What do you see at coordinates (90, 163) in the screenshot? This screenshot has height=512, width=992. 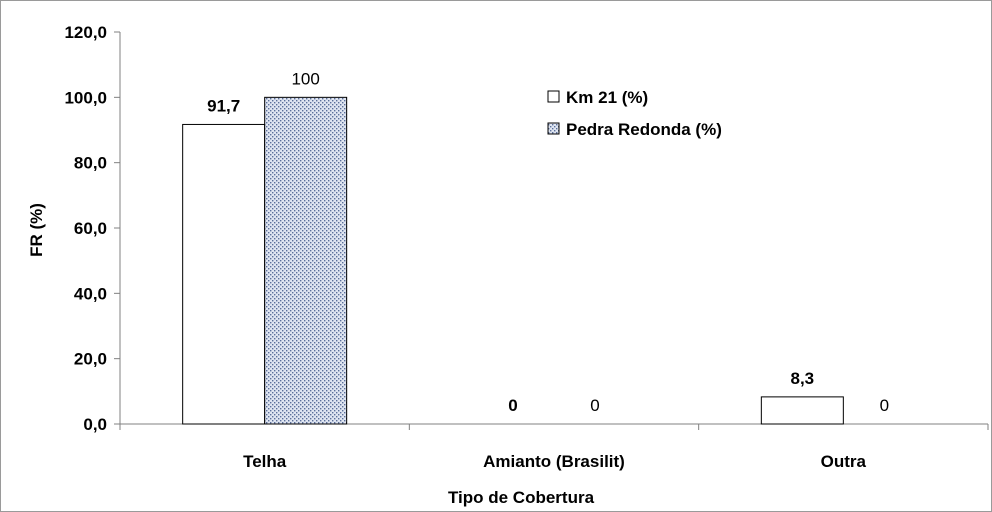 I see `y-tick-label: 80,0` at bounding box center [90, 163].